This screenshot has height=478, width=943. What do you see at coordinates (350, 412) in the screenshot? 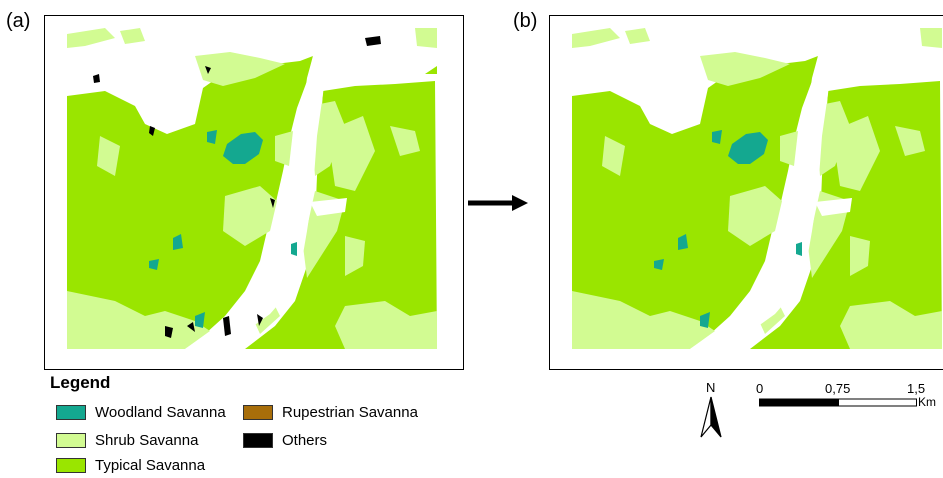
I see `legend-label-rupestrian: Rupestrian Savanna` at bounding box center [350, 412].